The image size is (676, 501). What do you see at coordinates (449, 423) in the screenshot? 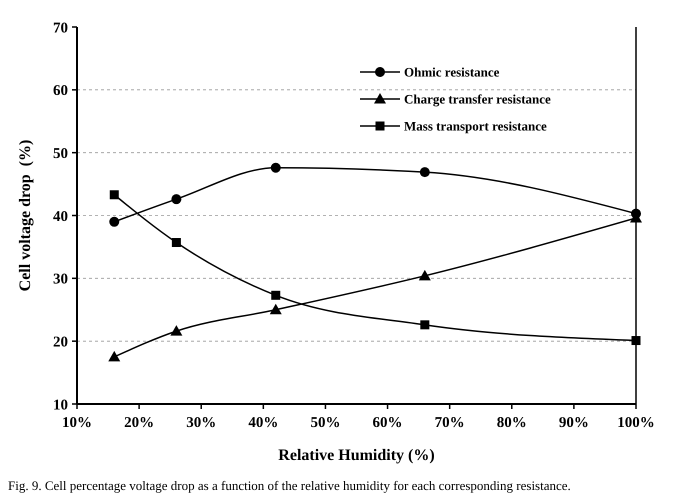
I see `x-tick-label: 70%` at bounding box center [449, 423].